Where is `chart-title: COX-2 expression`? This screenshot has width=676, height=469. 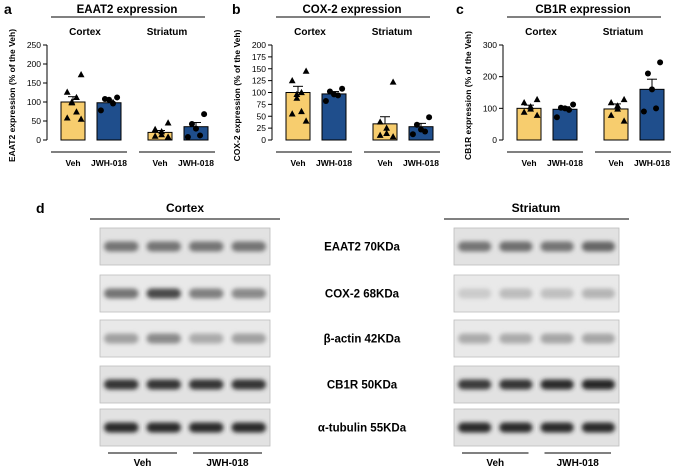 chart-title: COX-2 expression is located at coordinates (351, 10).